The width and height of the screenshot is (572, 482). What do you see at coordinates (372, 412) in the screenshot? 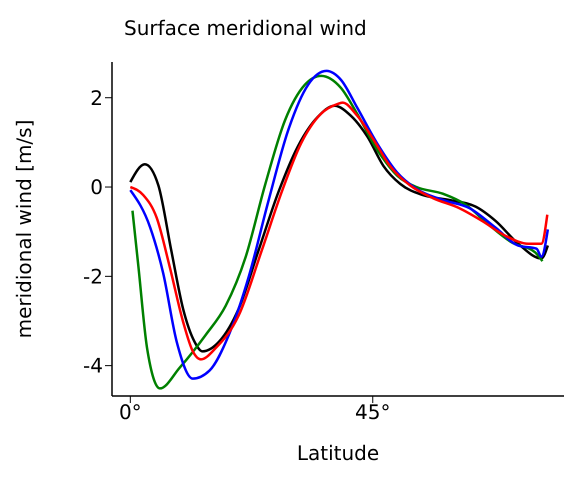
I see `x-tick-label: 45°` at bounding box center [372, 412].